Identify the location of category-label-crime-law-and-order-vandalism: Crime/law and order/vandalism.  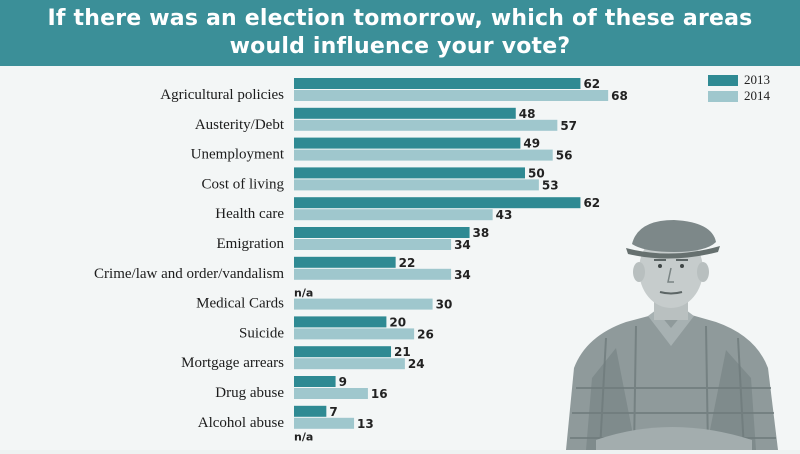
(189, 274).